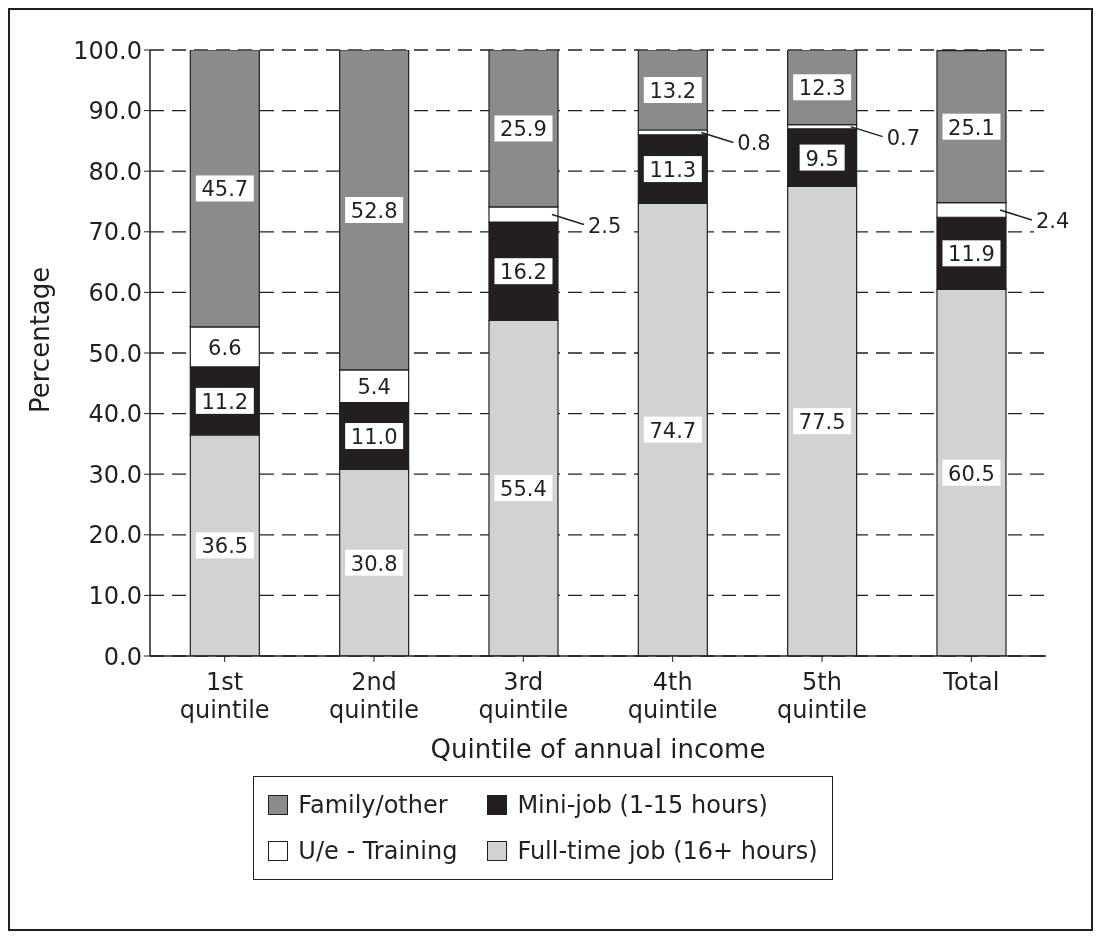 This screenshot has height=943, width=1105. What do you see at coordinates (822, 158) in the screenshot?
I see `data-label: 9.5` at bounding box center [822, 158].